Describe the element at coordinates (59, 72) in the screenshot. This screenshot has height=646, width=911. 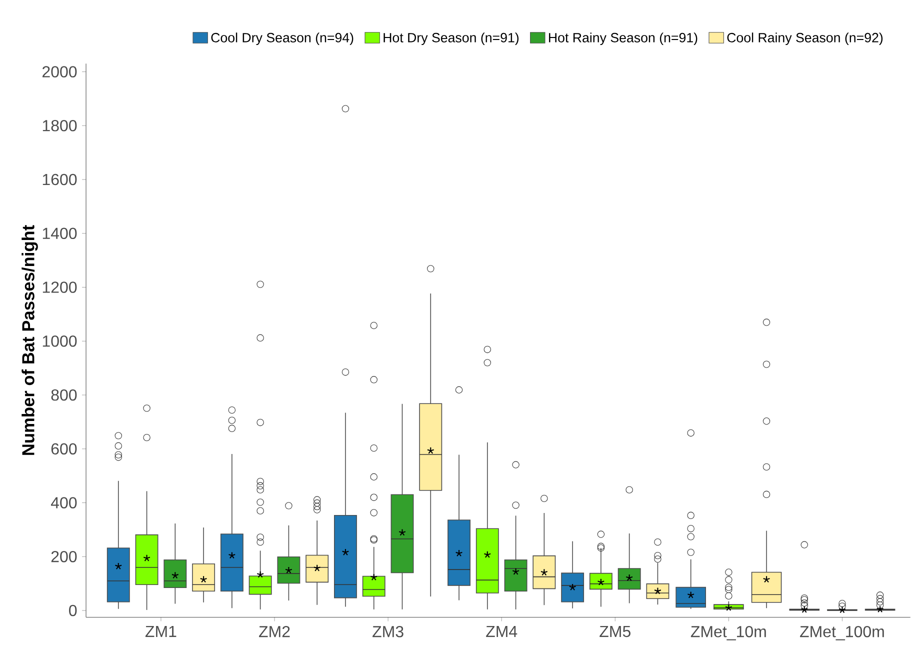
I see `y-tick-label: 2000` at that location.